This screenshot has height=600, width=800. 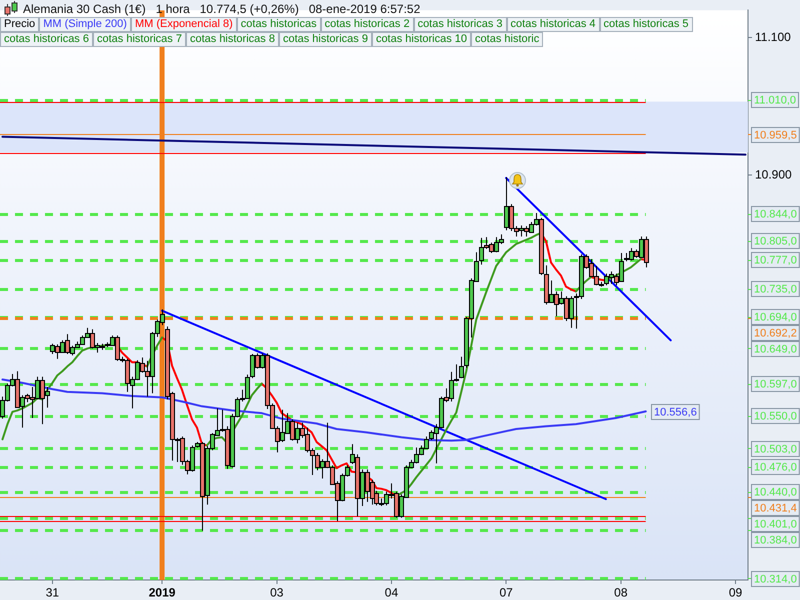 What do you see at coordinates (85, 24) in the screenshot?
I see `text: MM (Simple 200)` at bounding box center [85, 24].